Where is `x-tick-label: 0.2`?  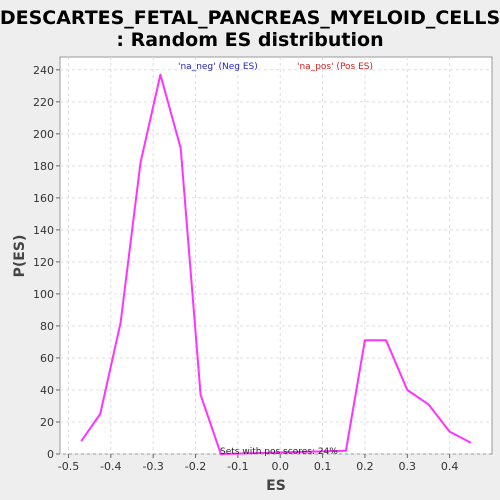 x-tick-label: 0.2 is located at coordinates (365, 466).